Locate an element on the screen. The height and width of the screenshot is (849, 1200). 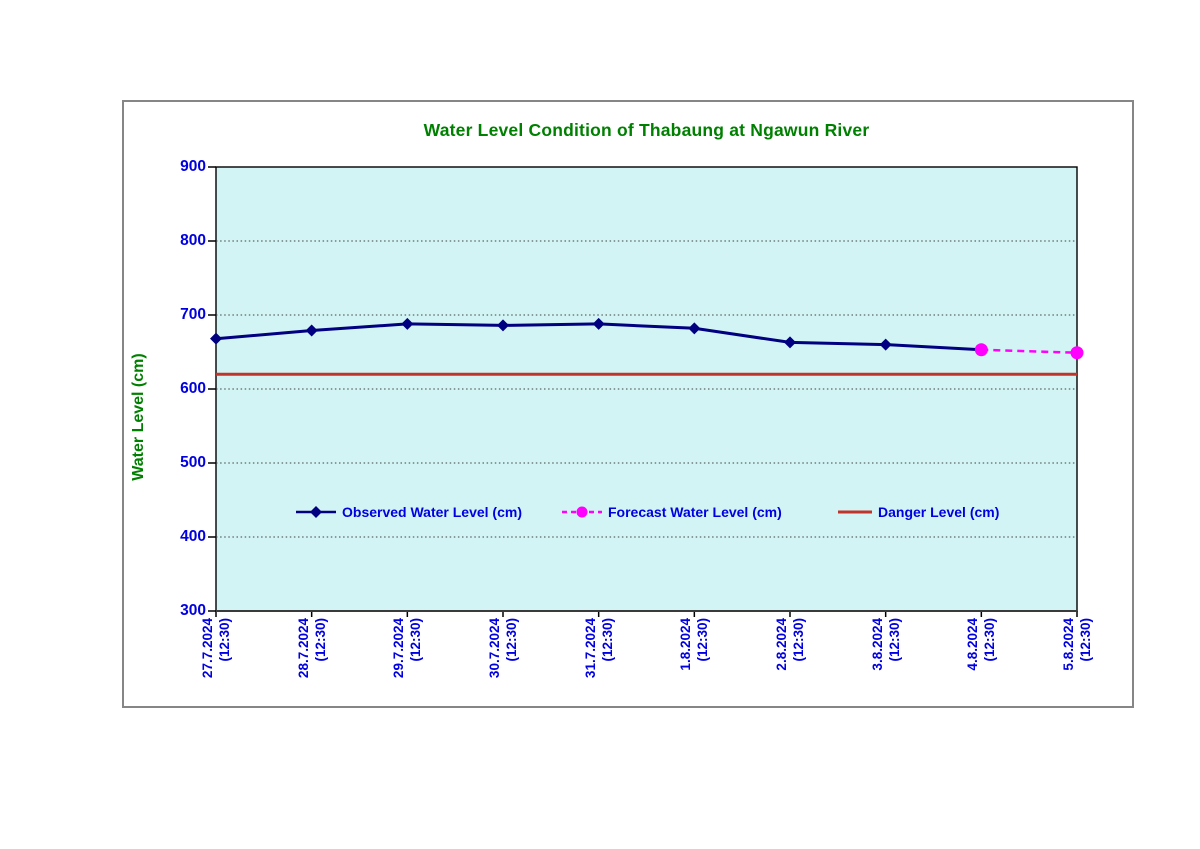
x-axis-label-6: 2.8.2024 (12:30) is located at coordinates (790, 665).